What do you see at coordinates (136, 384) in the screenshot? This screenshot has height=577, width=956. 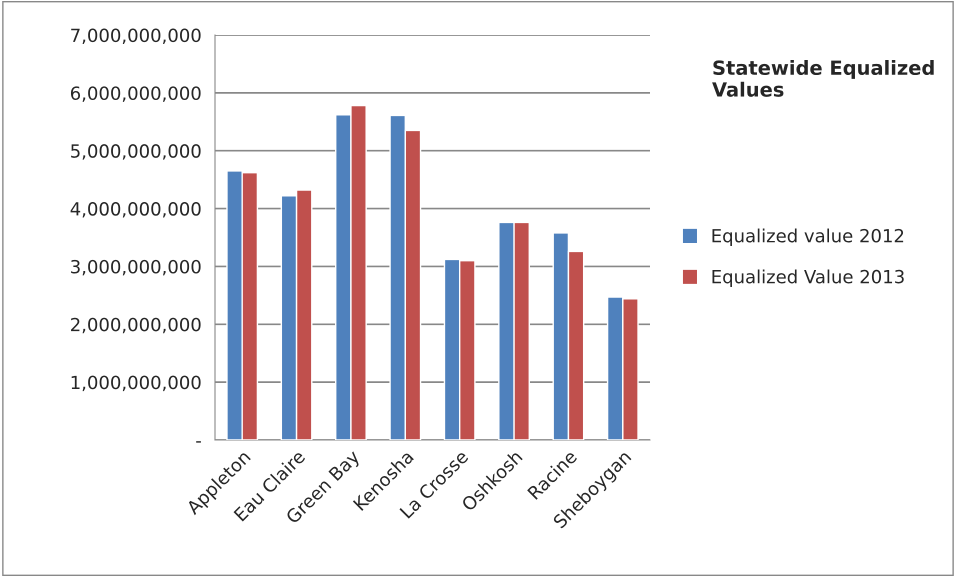 I see `y-tick-label: 1,000,000,000` at bounding box center [136, 384].